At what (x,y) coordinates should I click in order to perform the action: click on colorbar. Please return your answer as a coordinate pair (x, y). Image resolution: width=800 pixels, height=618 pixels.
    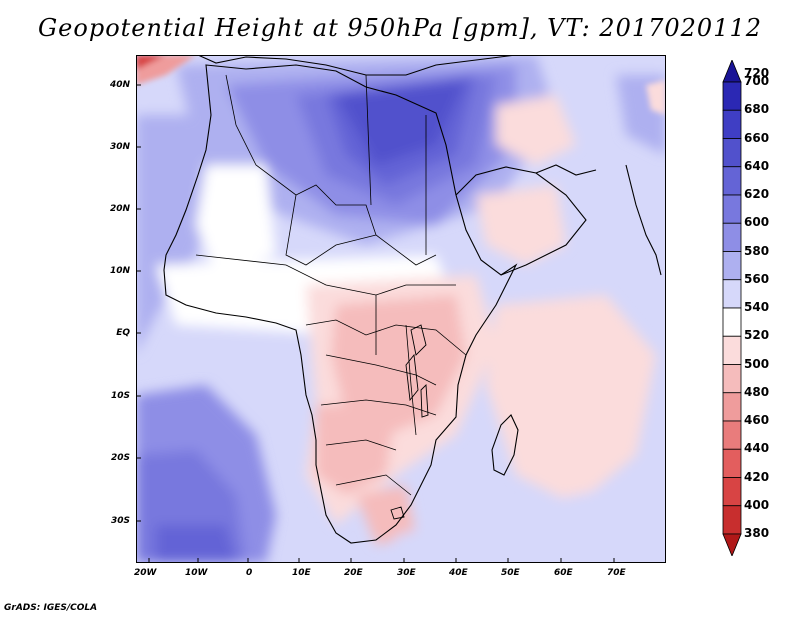
    Looking at the image, I should click on (732, 308).